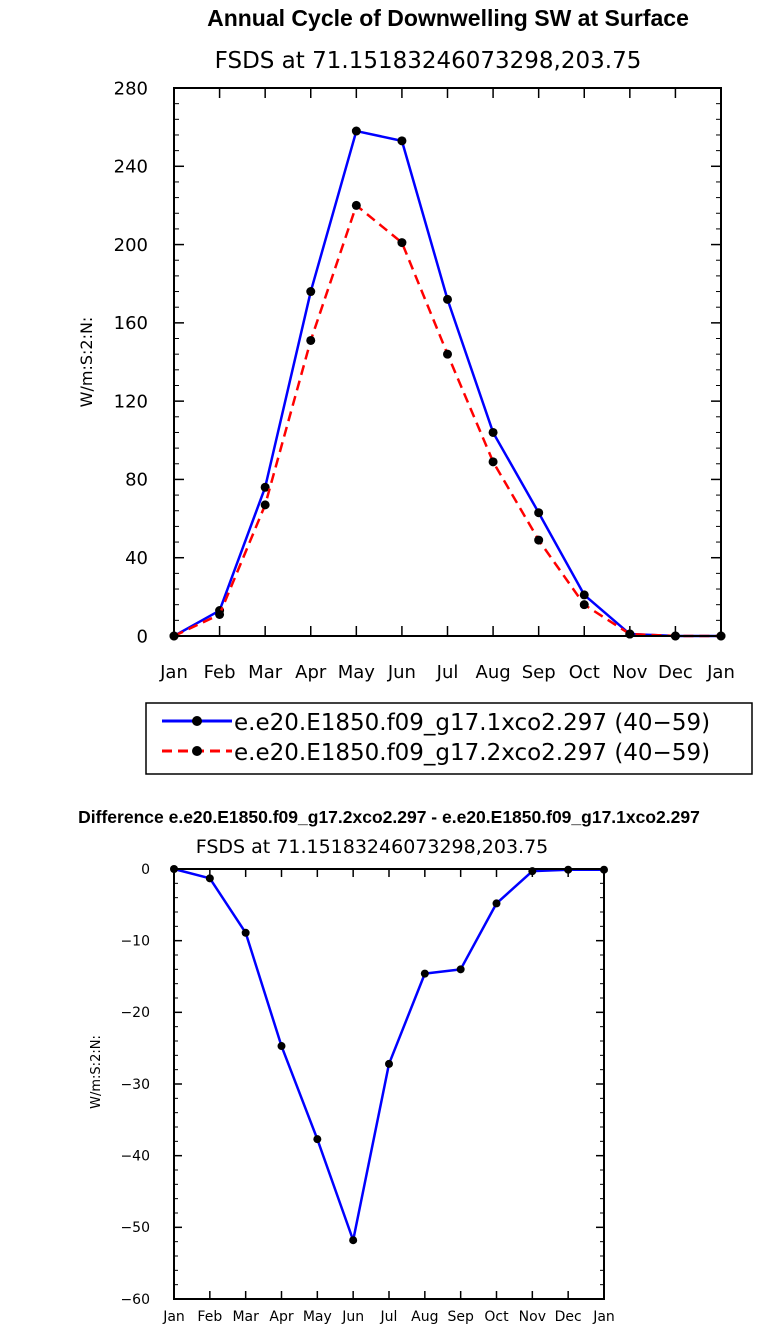 The image size is (778, 1343). What do you see at coordinates (131, 167) in the screenshot?
I see `y-tick-label: 240` at bounding box center [131, 167].